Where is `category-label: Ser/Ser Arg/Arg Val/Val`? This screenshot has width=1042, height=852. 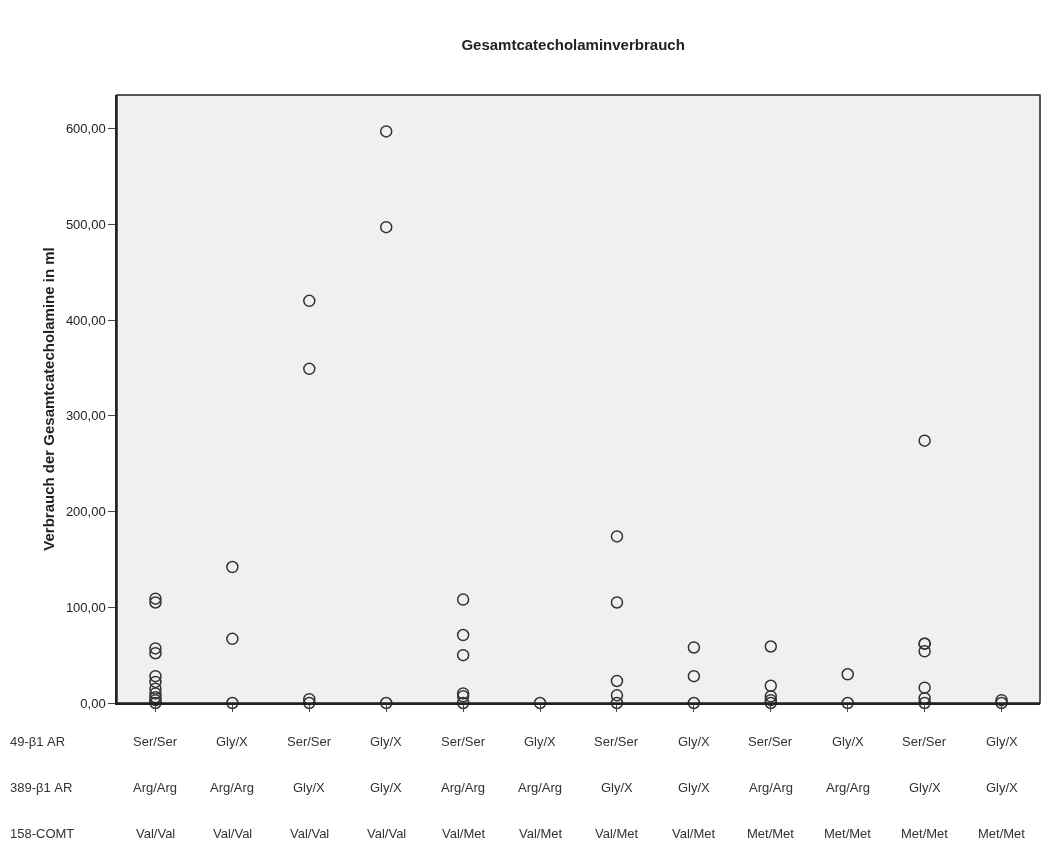
category-label: Ser/Ser Arg/Arg Val/Val is located at coordinates (155, 787).